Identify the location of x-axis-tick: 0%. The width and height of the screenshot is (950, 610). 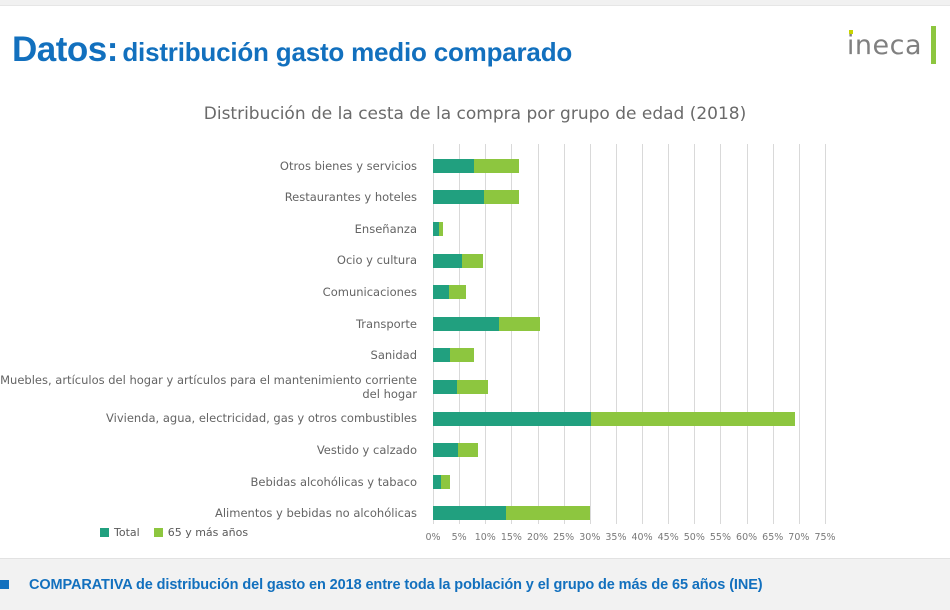
(433, 537).